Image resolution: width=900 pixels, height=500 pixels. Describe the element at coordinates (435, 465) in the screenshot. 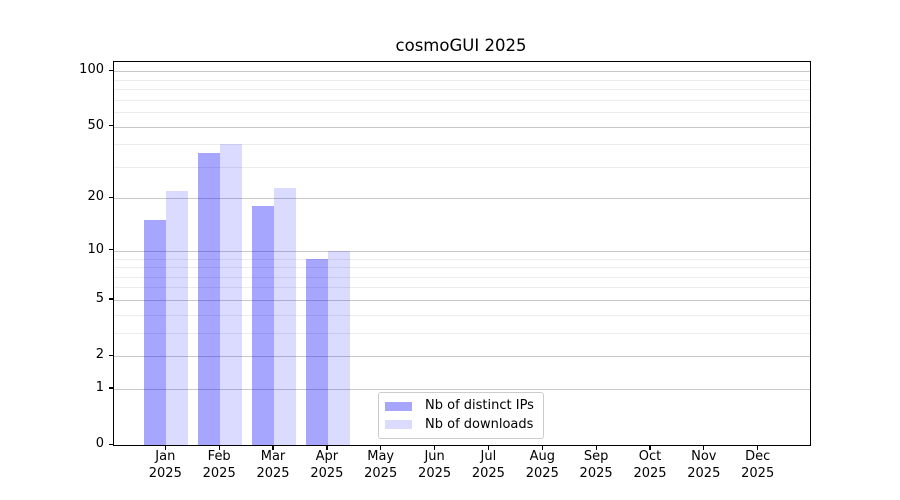

I see `x-tick-label: Jun 2025` at that location.